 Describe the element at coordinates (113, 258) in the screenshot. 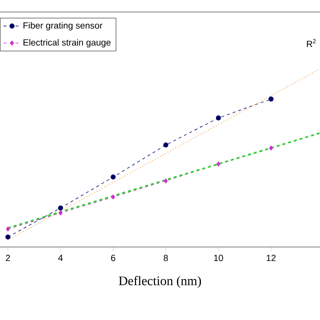

I see `x-tick-label: 6` at that location.